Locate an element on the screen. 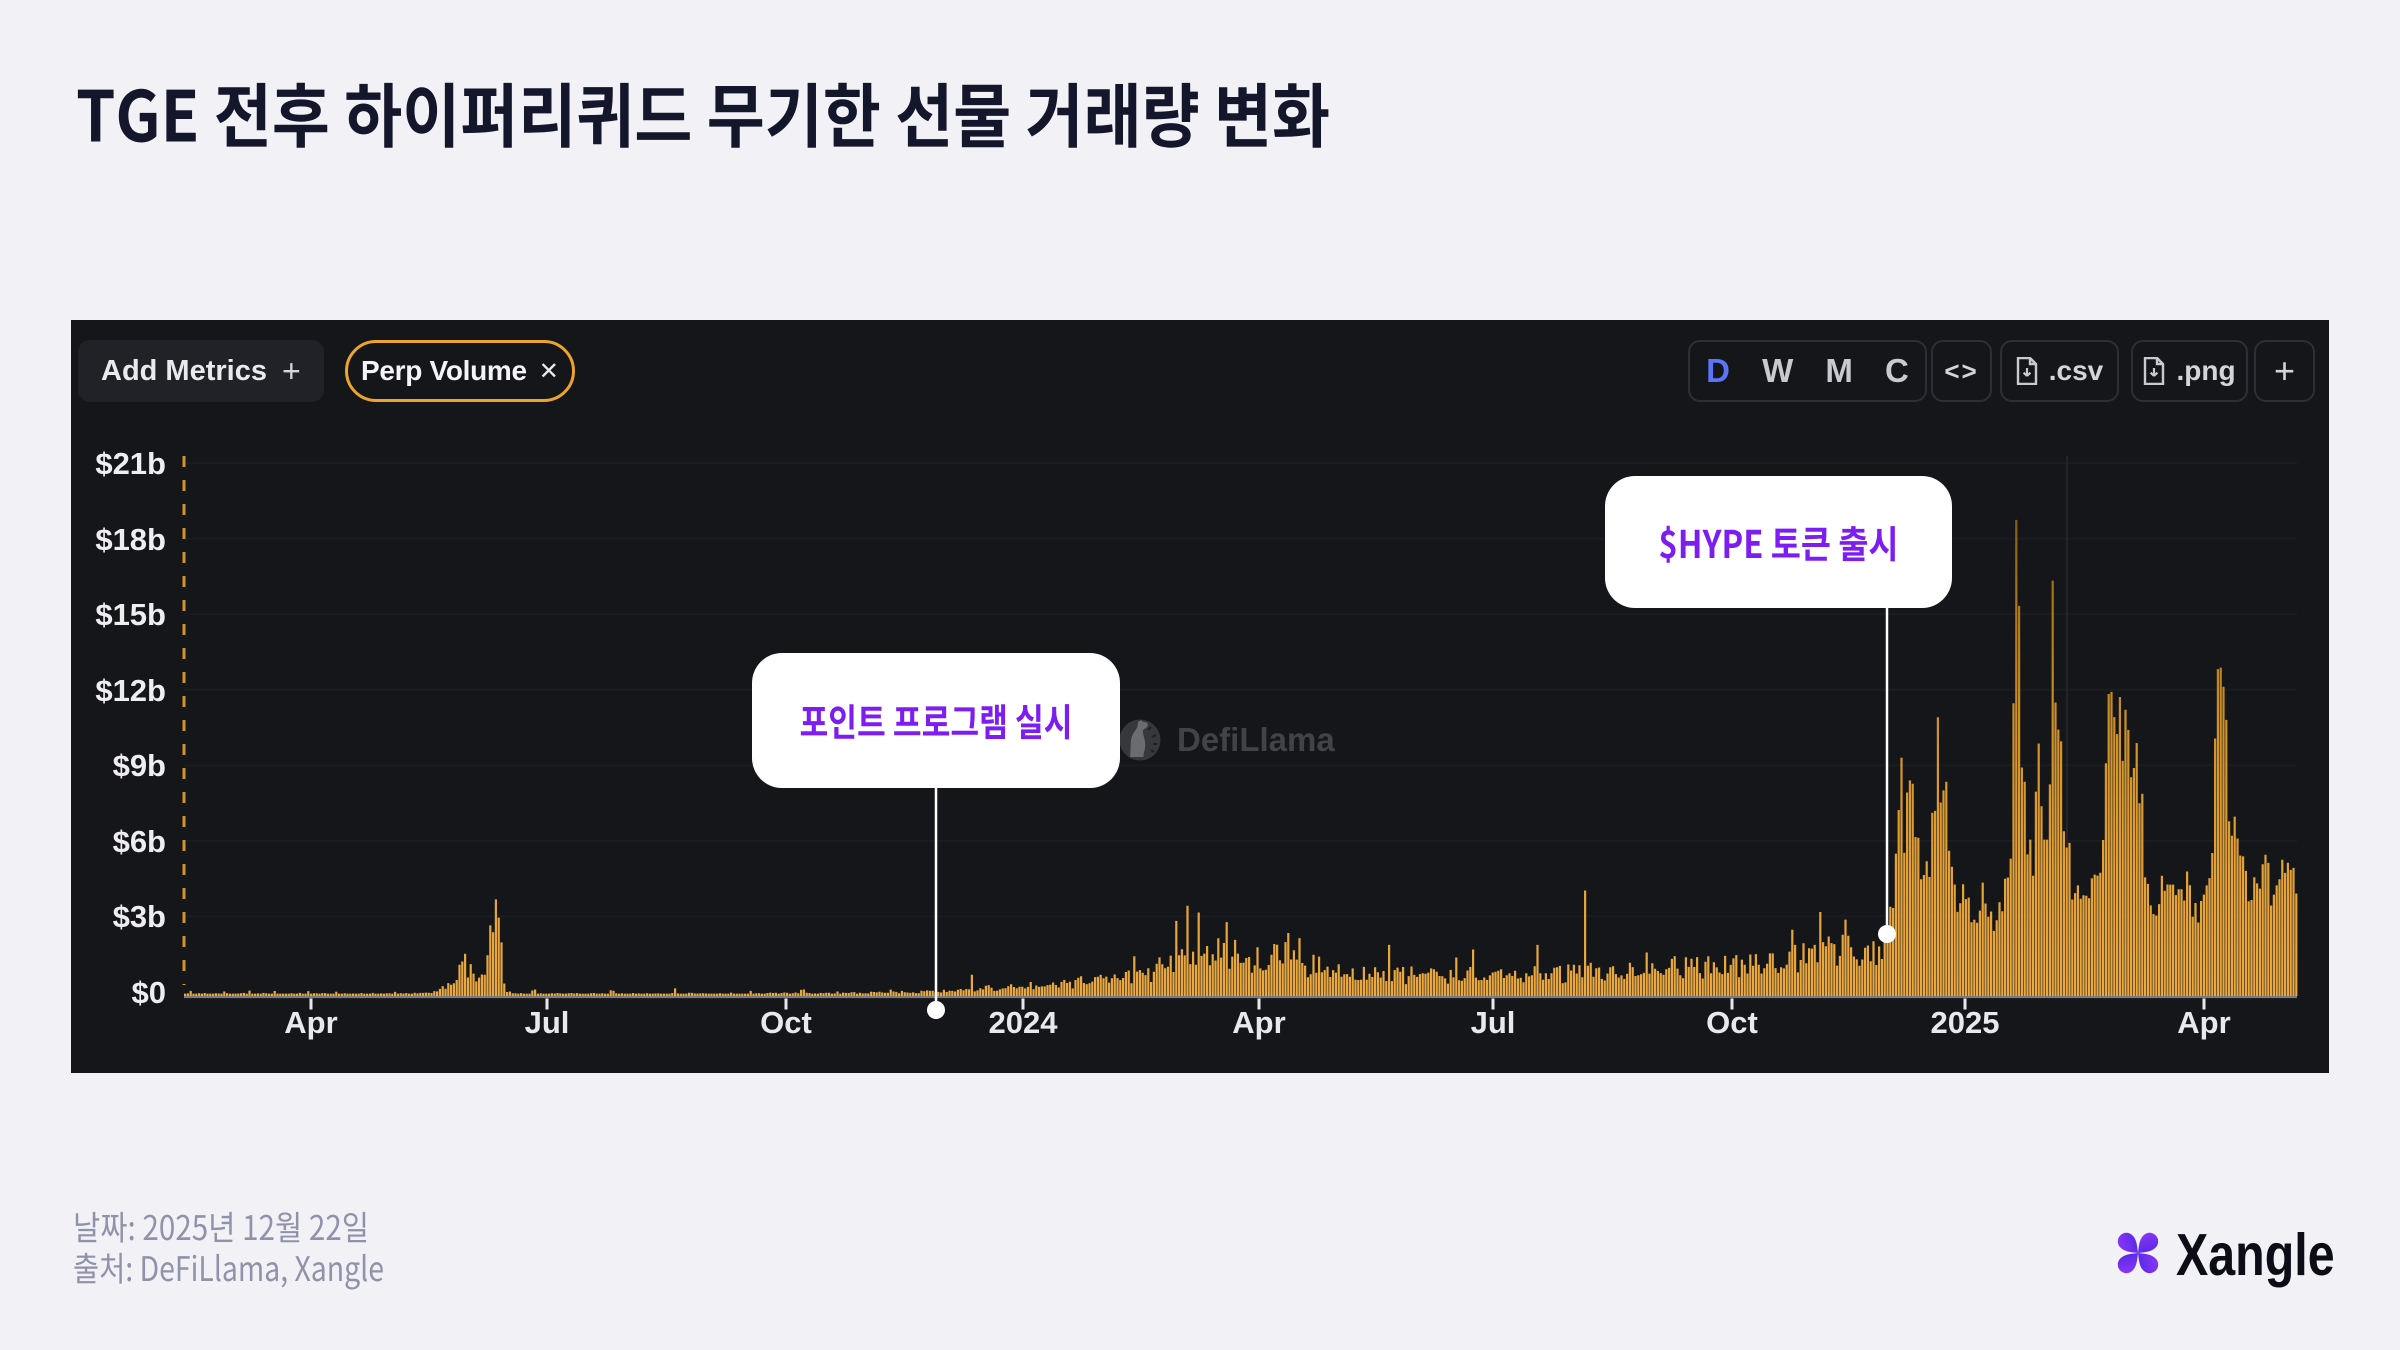 The width and height of the screenshot is (2400, 1350). svg-text: $12b is located at coordinates (130, 690).